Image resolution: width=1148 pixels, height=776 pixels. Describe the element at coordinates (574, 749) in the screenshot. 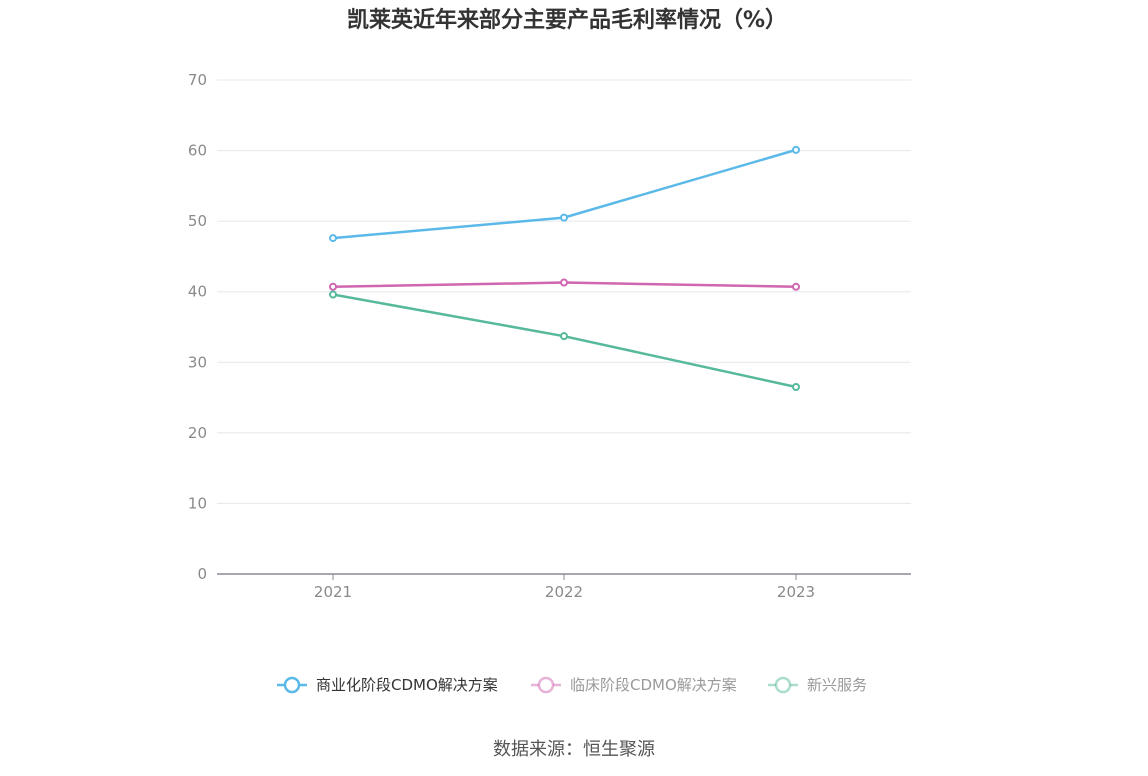

I see `source-note: 数据来源：恒生聚源` at that location.